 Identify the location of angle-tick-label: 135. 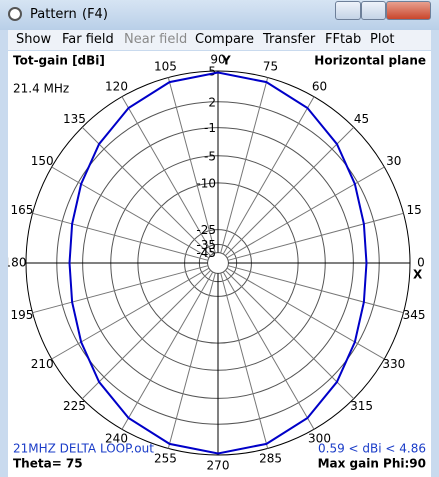
(74, 119).